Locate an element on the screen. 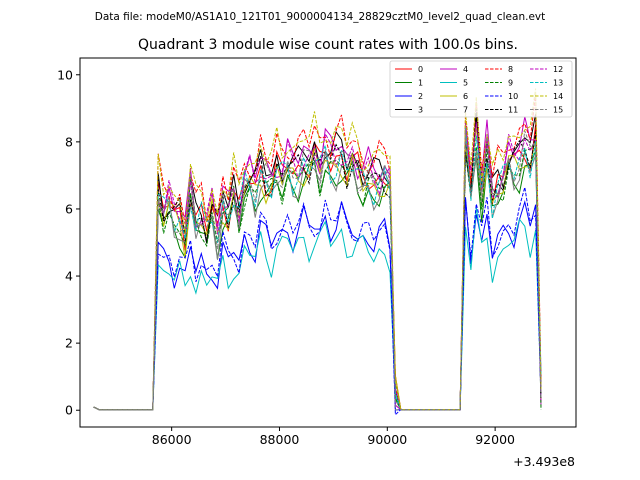  legend-label: 10 is located at coordinates (513, 96).